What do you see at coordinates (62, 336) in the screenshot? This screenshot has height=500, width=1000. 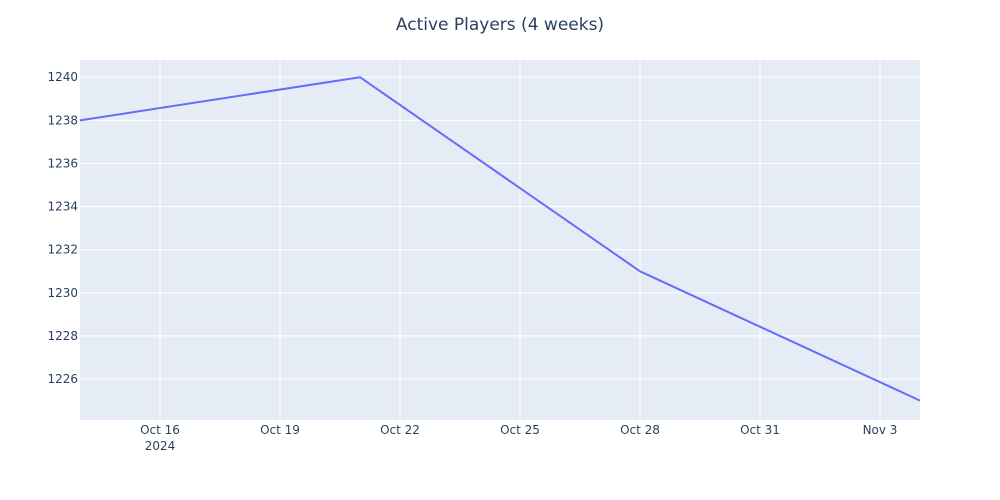 I see `y-tick-label: 1228` at bounding box center [62, 336].